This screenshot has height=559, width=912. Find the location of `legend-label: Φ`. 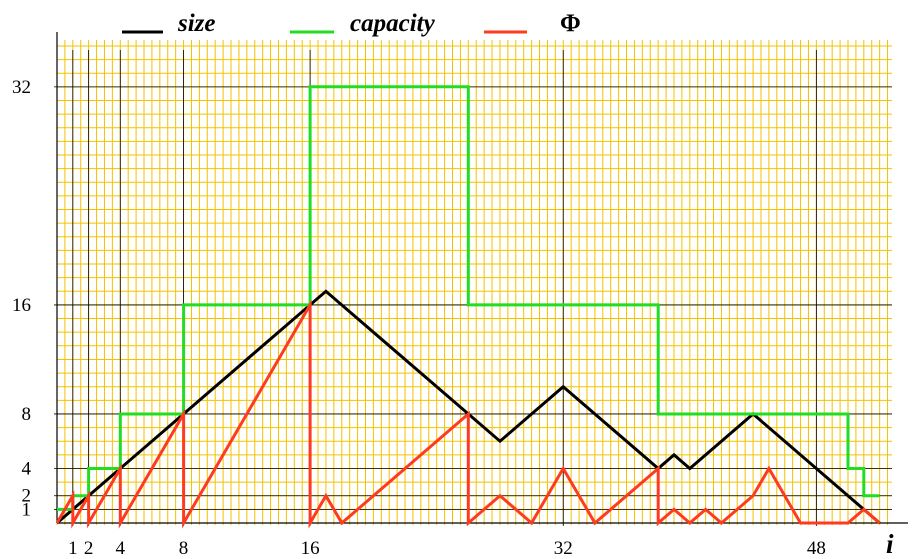

legend-label: Φ is located at coordinates (570, 23).